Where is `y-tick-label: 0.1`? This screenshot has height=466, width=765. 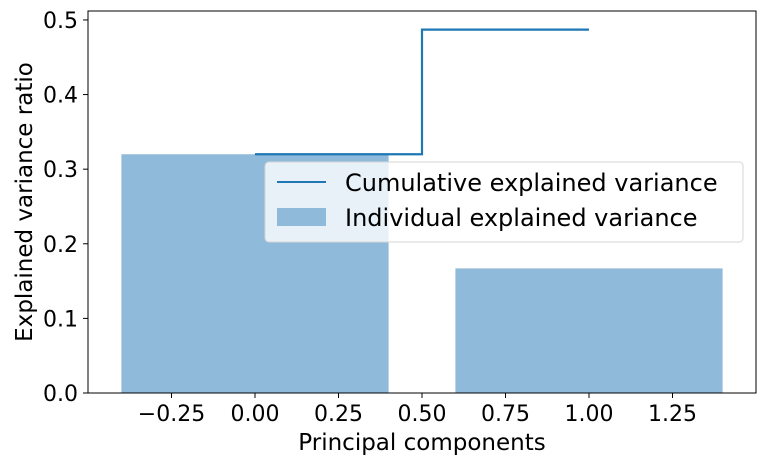 y-tick-label: 0.1 is located at coordinates (60, 319).